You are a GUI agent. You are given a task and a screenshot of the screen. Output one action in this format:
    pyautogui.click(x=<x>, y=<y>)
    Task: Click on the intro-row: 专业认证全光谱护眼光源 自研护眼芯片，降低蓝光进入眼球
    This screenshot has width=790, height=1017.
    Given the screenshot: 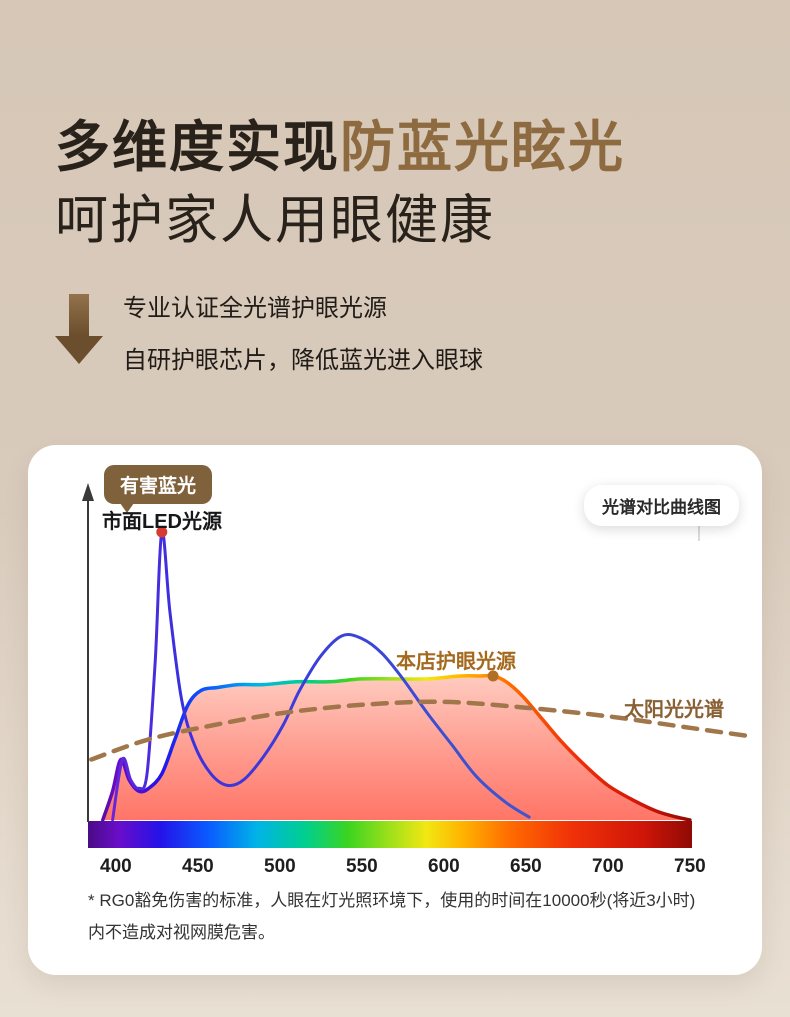 What is the action you would take?
    pyautogui.click(x=422, y=340)
    